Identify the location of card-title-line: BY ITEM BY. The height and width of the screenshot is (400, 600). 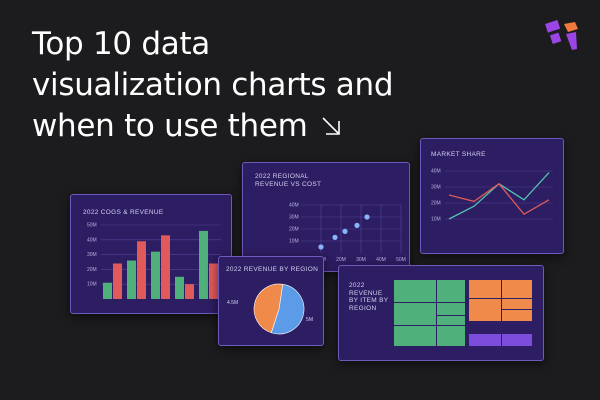
(369, 300).